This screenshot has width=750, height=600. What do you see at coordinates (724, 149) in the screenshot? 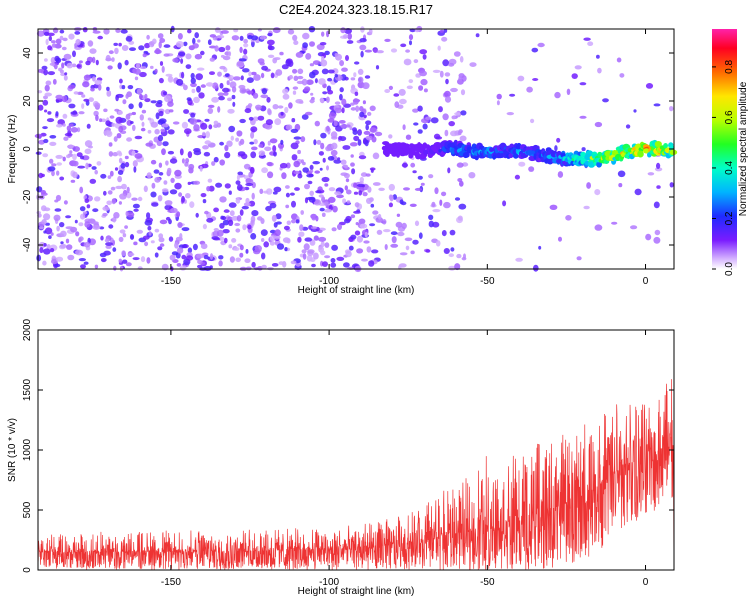
I see `colorbar-gradient` at bounding box center [724, 149].